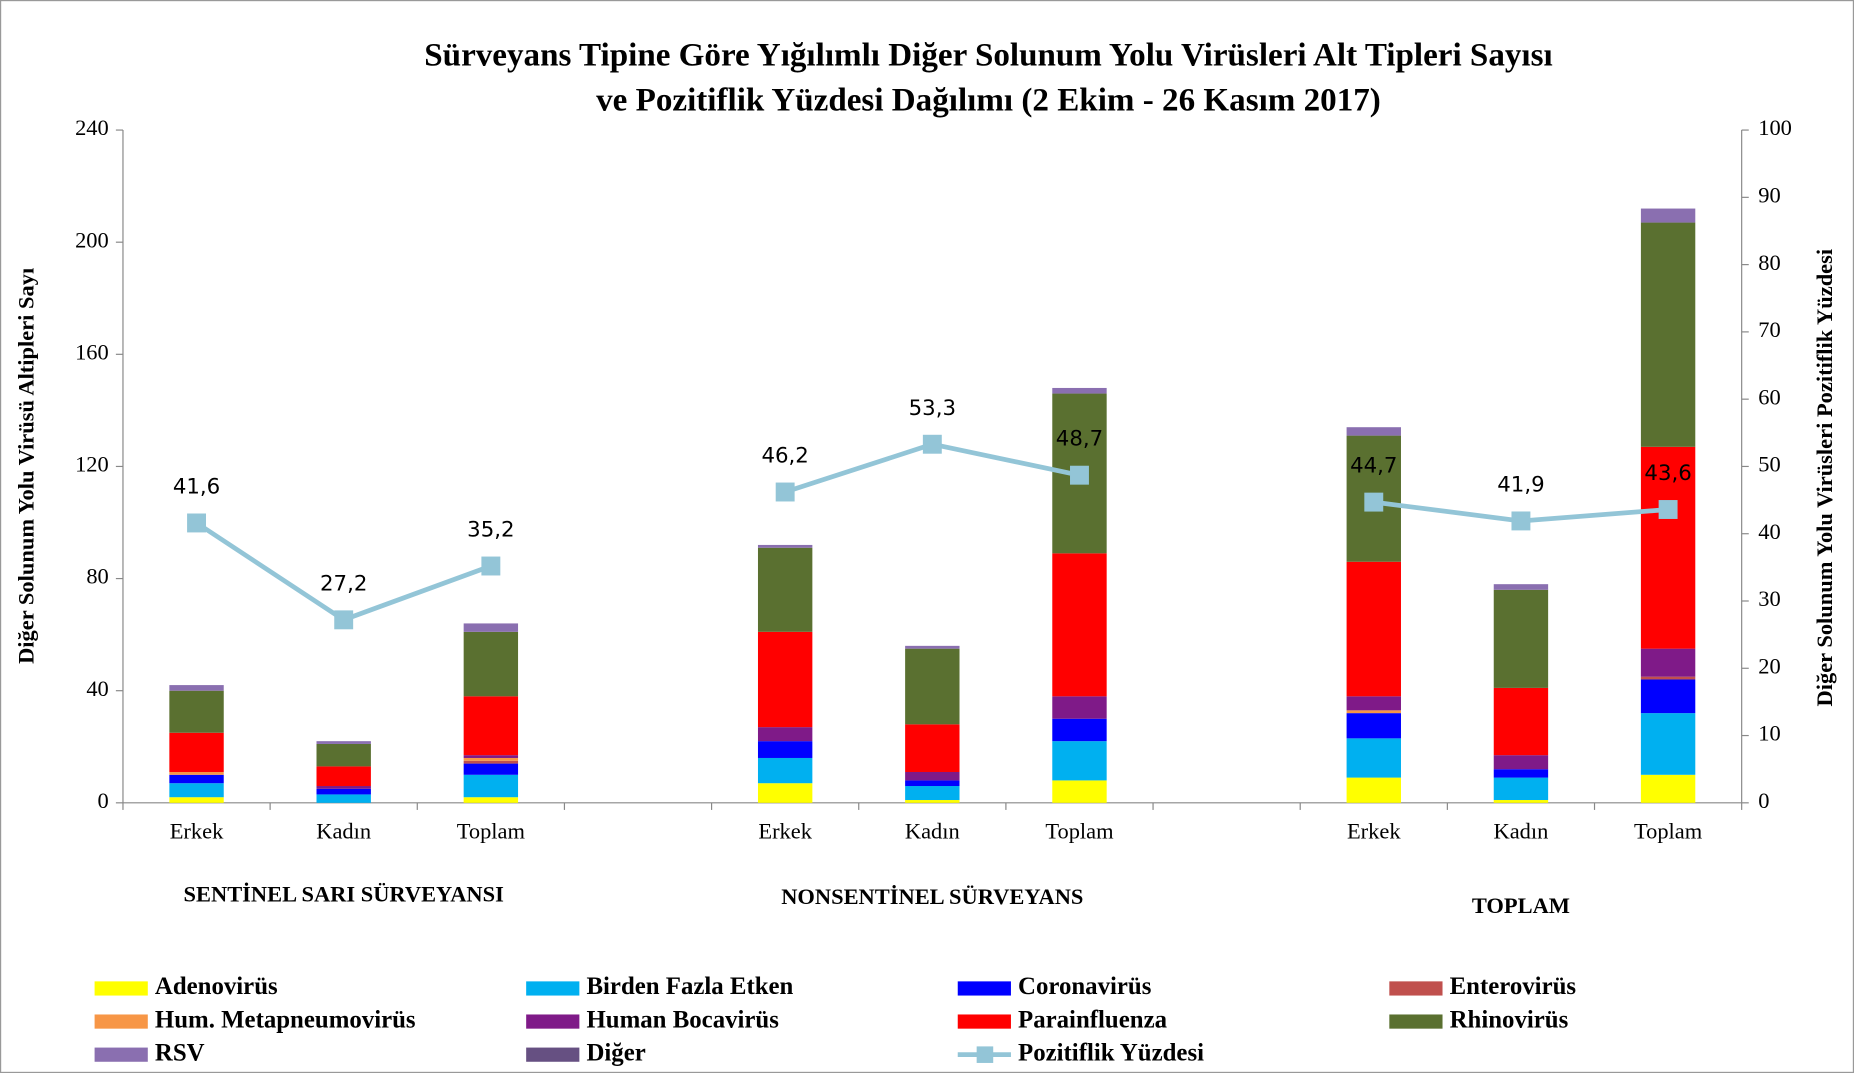  What do you see at coordinates (784, 456) in the screenshot?
I see `data-label: 46,2` at bounding box center [784, 456].